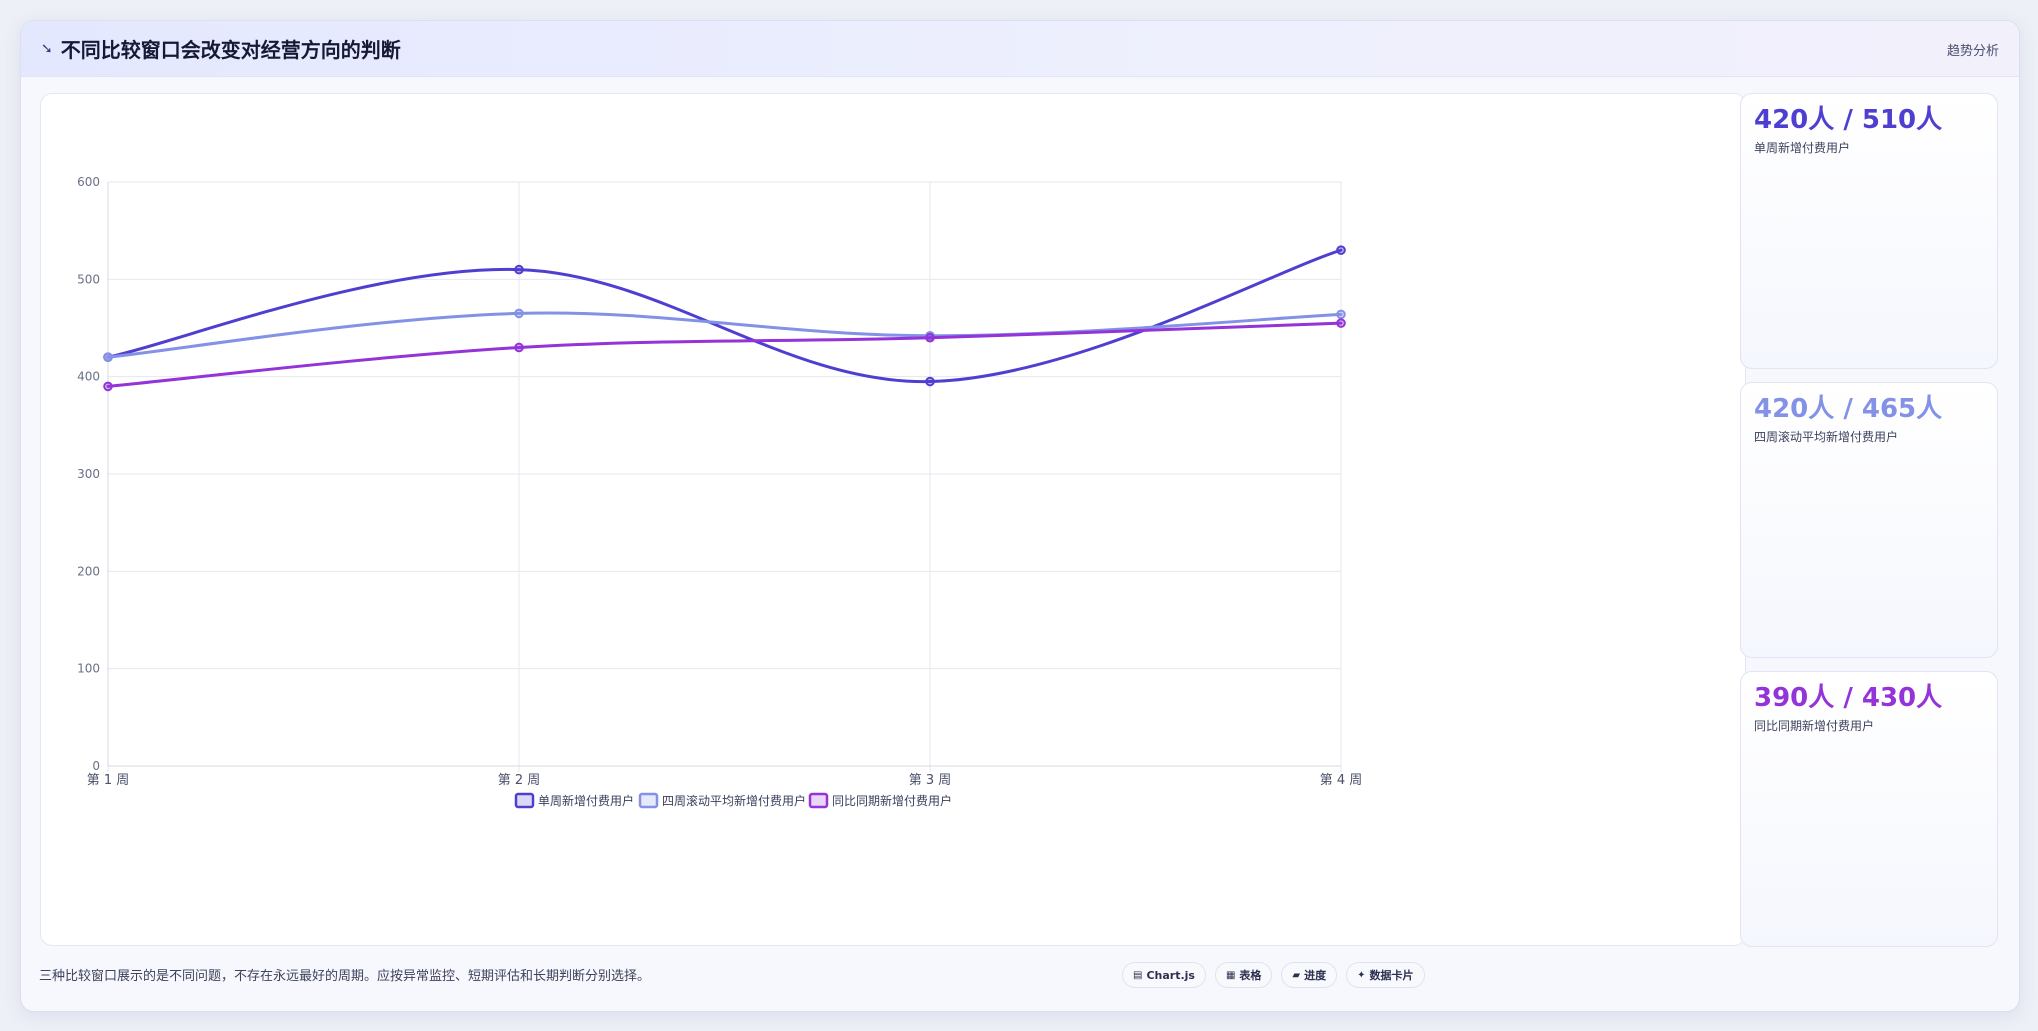  Describe the element at coordinates (1296, 975) in the screenshot. I see `progress-icon: ▰` at that location.